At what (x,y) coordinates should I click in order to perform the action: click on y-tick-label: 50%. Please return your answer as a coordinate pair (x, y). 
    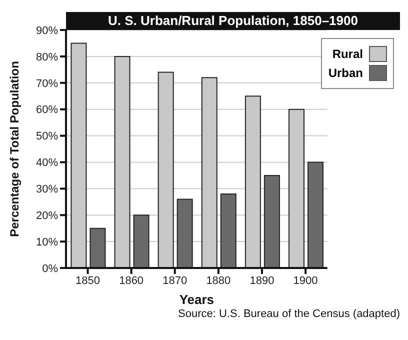
    Looking at the image, I should click on (47, 136).